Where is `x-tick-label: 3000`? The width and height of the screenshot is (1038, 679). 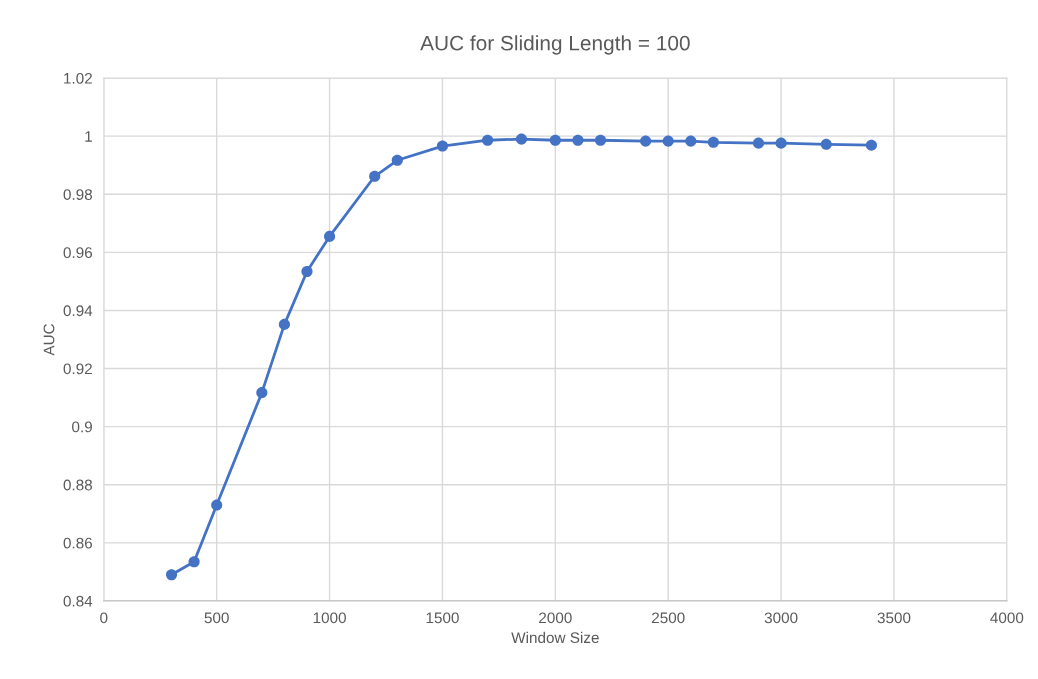
x-tick-label: 3000 is located at coordinates (781, 618).